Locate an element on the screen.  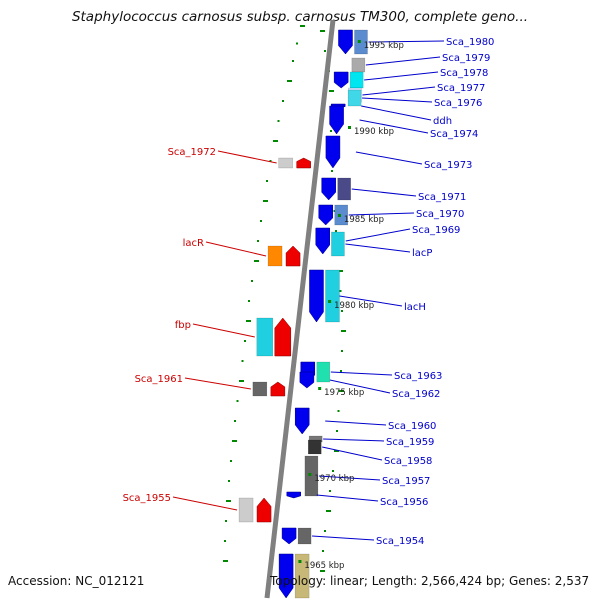
gene-bar-sca_1978 is located at coordinates (356, 80).